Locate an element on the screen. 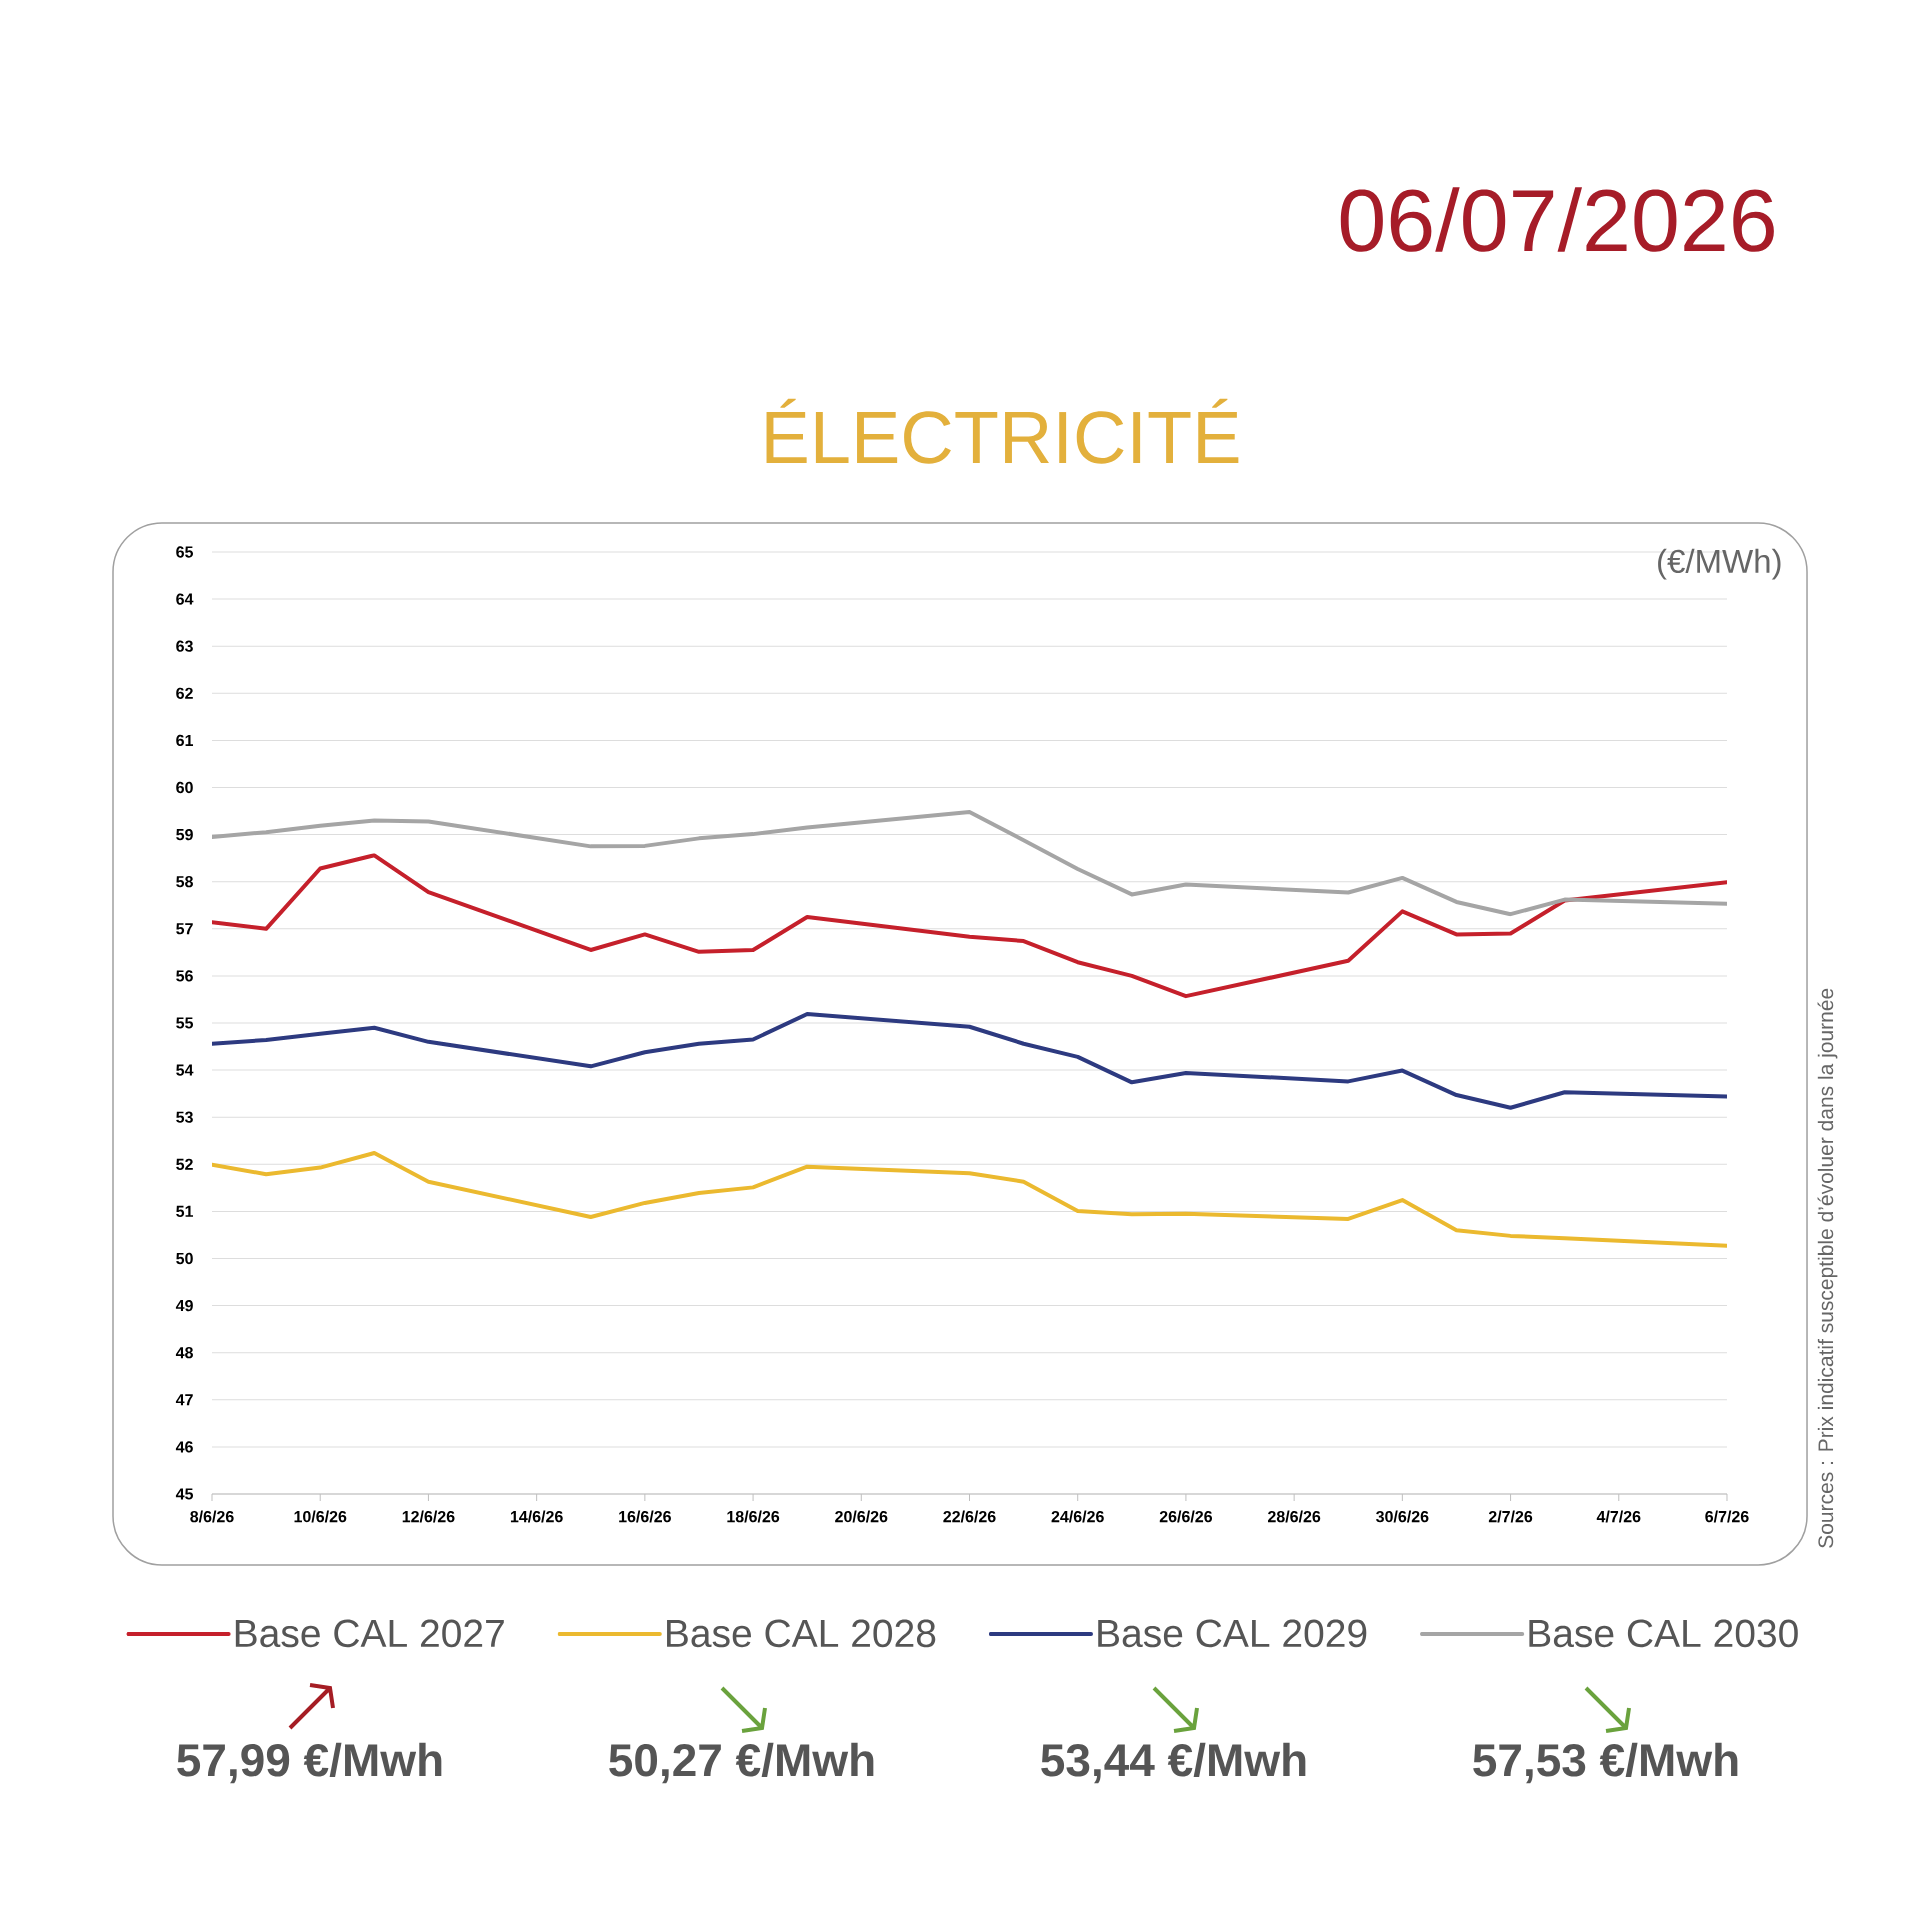 This screenshot has height=1920, width=1920. legend-label: Base CAL 2027 is located at coordinates (369, 1633).